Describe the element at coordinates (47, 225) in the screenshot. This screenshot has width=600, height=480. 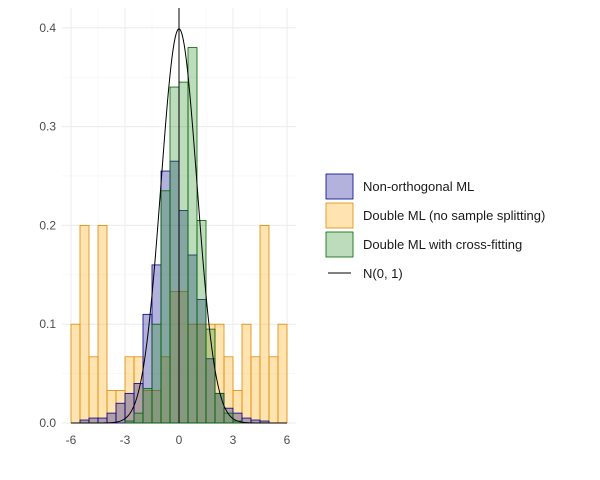
I see `y-tick-label: 0.2` at that location.